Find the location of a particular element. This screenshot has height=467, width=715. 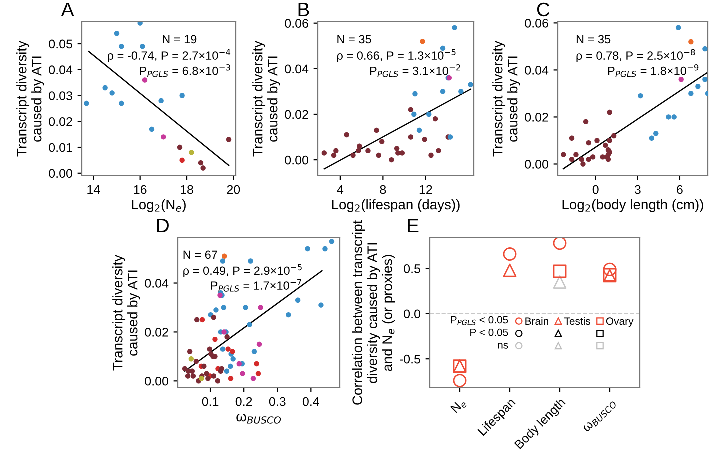

annotation: ρ = 0.78, P = 2.5×10$^{−8}$ is located at coordinates (636, 55).